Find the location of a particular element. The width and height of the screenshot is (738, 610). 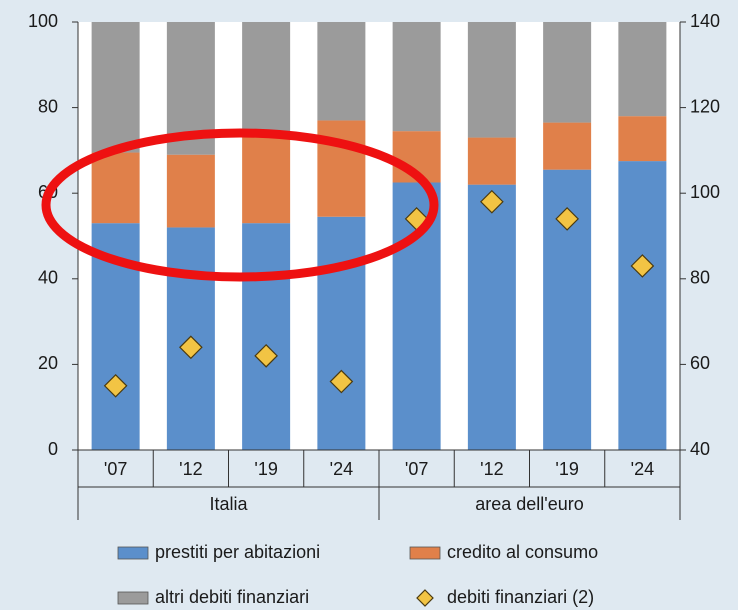

y2-tick-label: 100 is located at coordinates (705, 192).